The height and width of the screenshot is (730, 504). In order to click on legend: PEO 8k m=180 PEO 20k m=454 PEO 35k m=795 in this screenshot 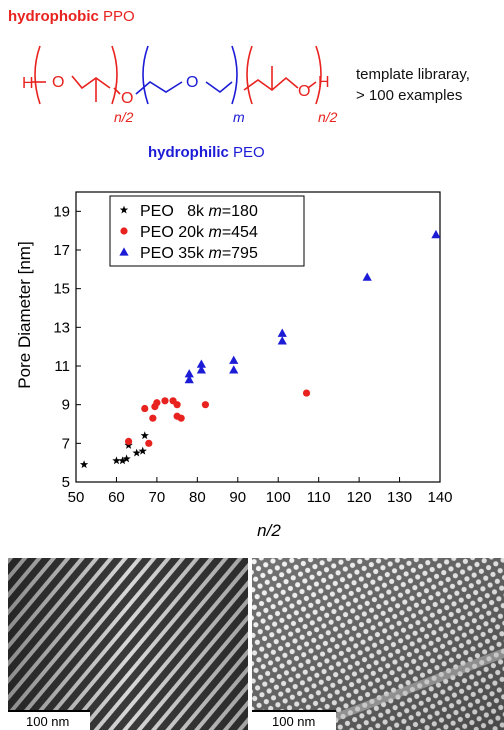, I will do `click(207, 231)`.